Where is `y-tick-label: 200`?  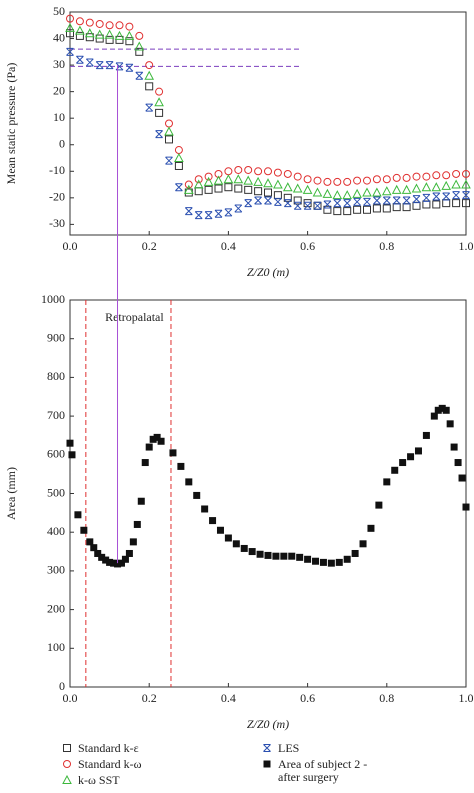
y-tick-label: 200 is located at coordinates (56, 608).